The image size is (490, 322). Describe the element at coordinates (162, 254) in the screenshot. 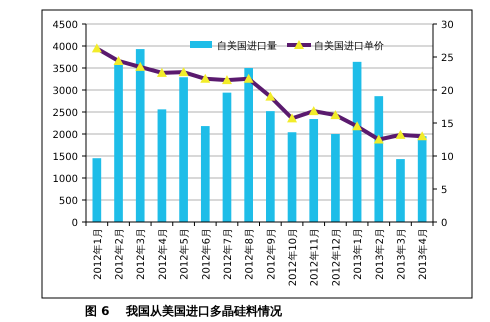

I see `x-tick-label: 2012年4月` at that location.